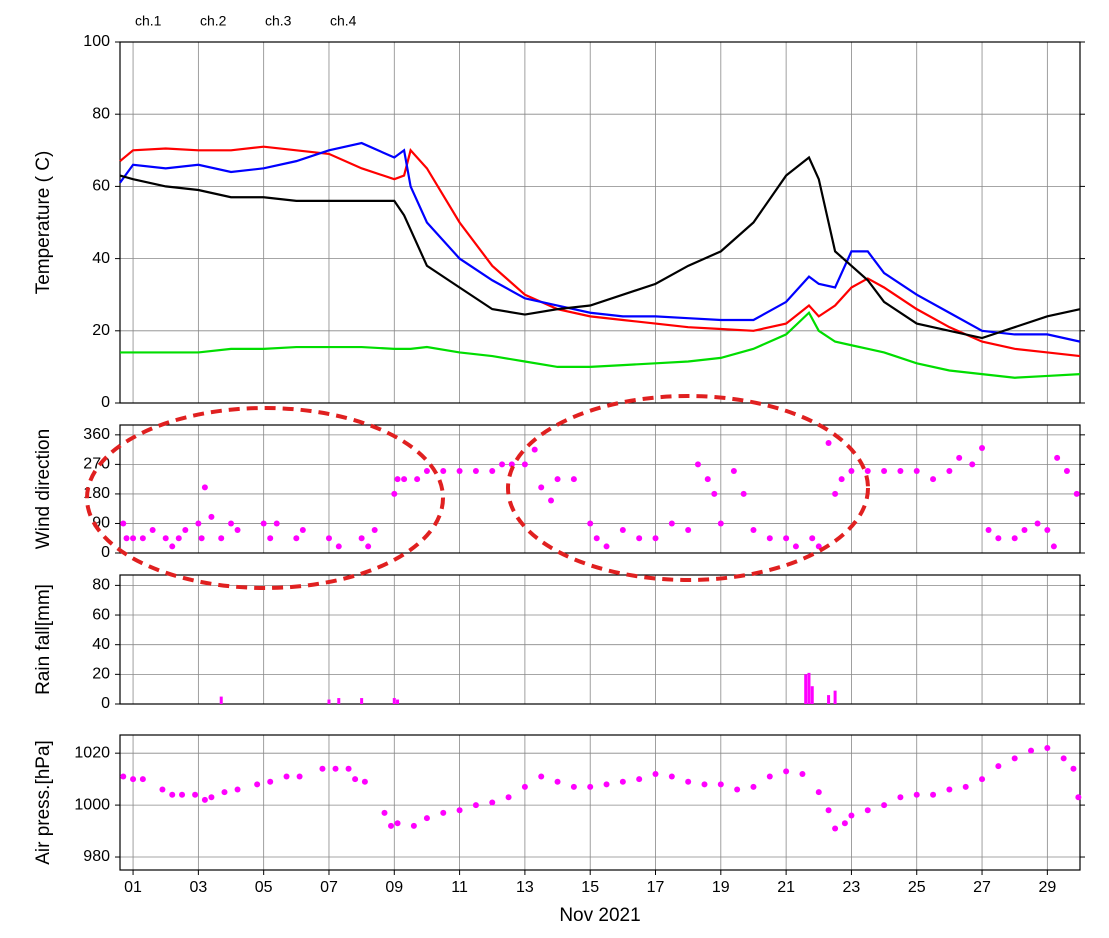 The width and height of the screenshot is (1109, 938). Describe the element at coordinates (101, 113) in the screenshot. I see `y-tick-label: 80` at that location.